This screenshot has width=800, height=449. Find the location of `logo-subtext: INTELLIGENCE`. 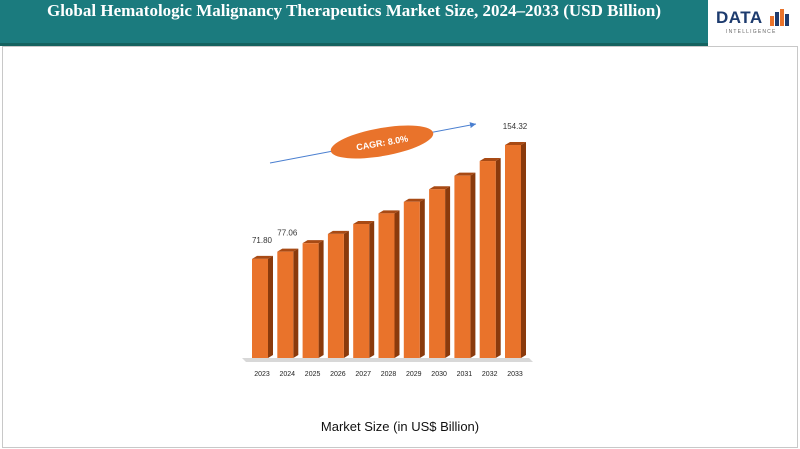

logo-subtext: INTELLIGENCE is located at coordinates (751, 32).